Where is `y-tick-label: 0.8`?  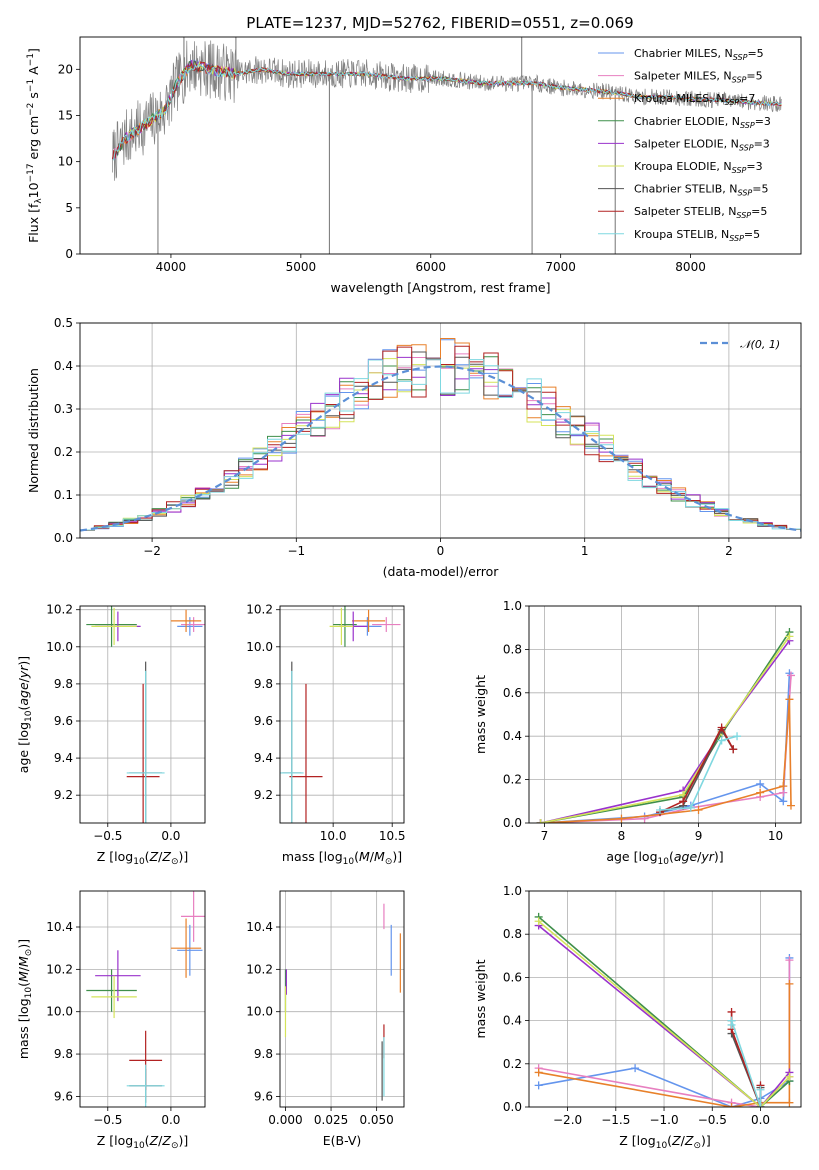
y-tick-label: 0.8 is located at coordinates (512, 649).